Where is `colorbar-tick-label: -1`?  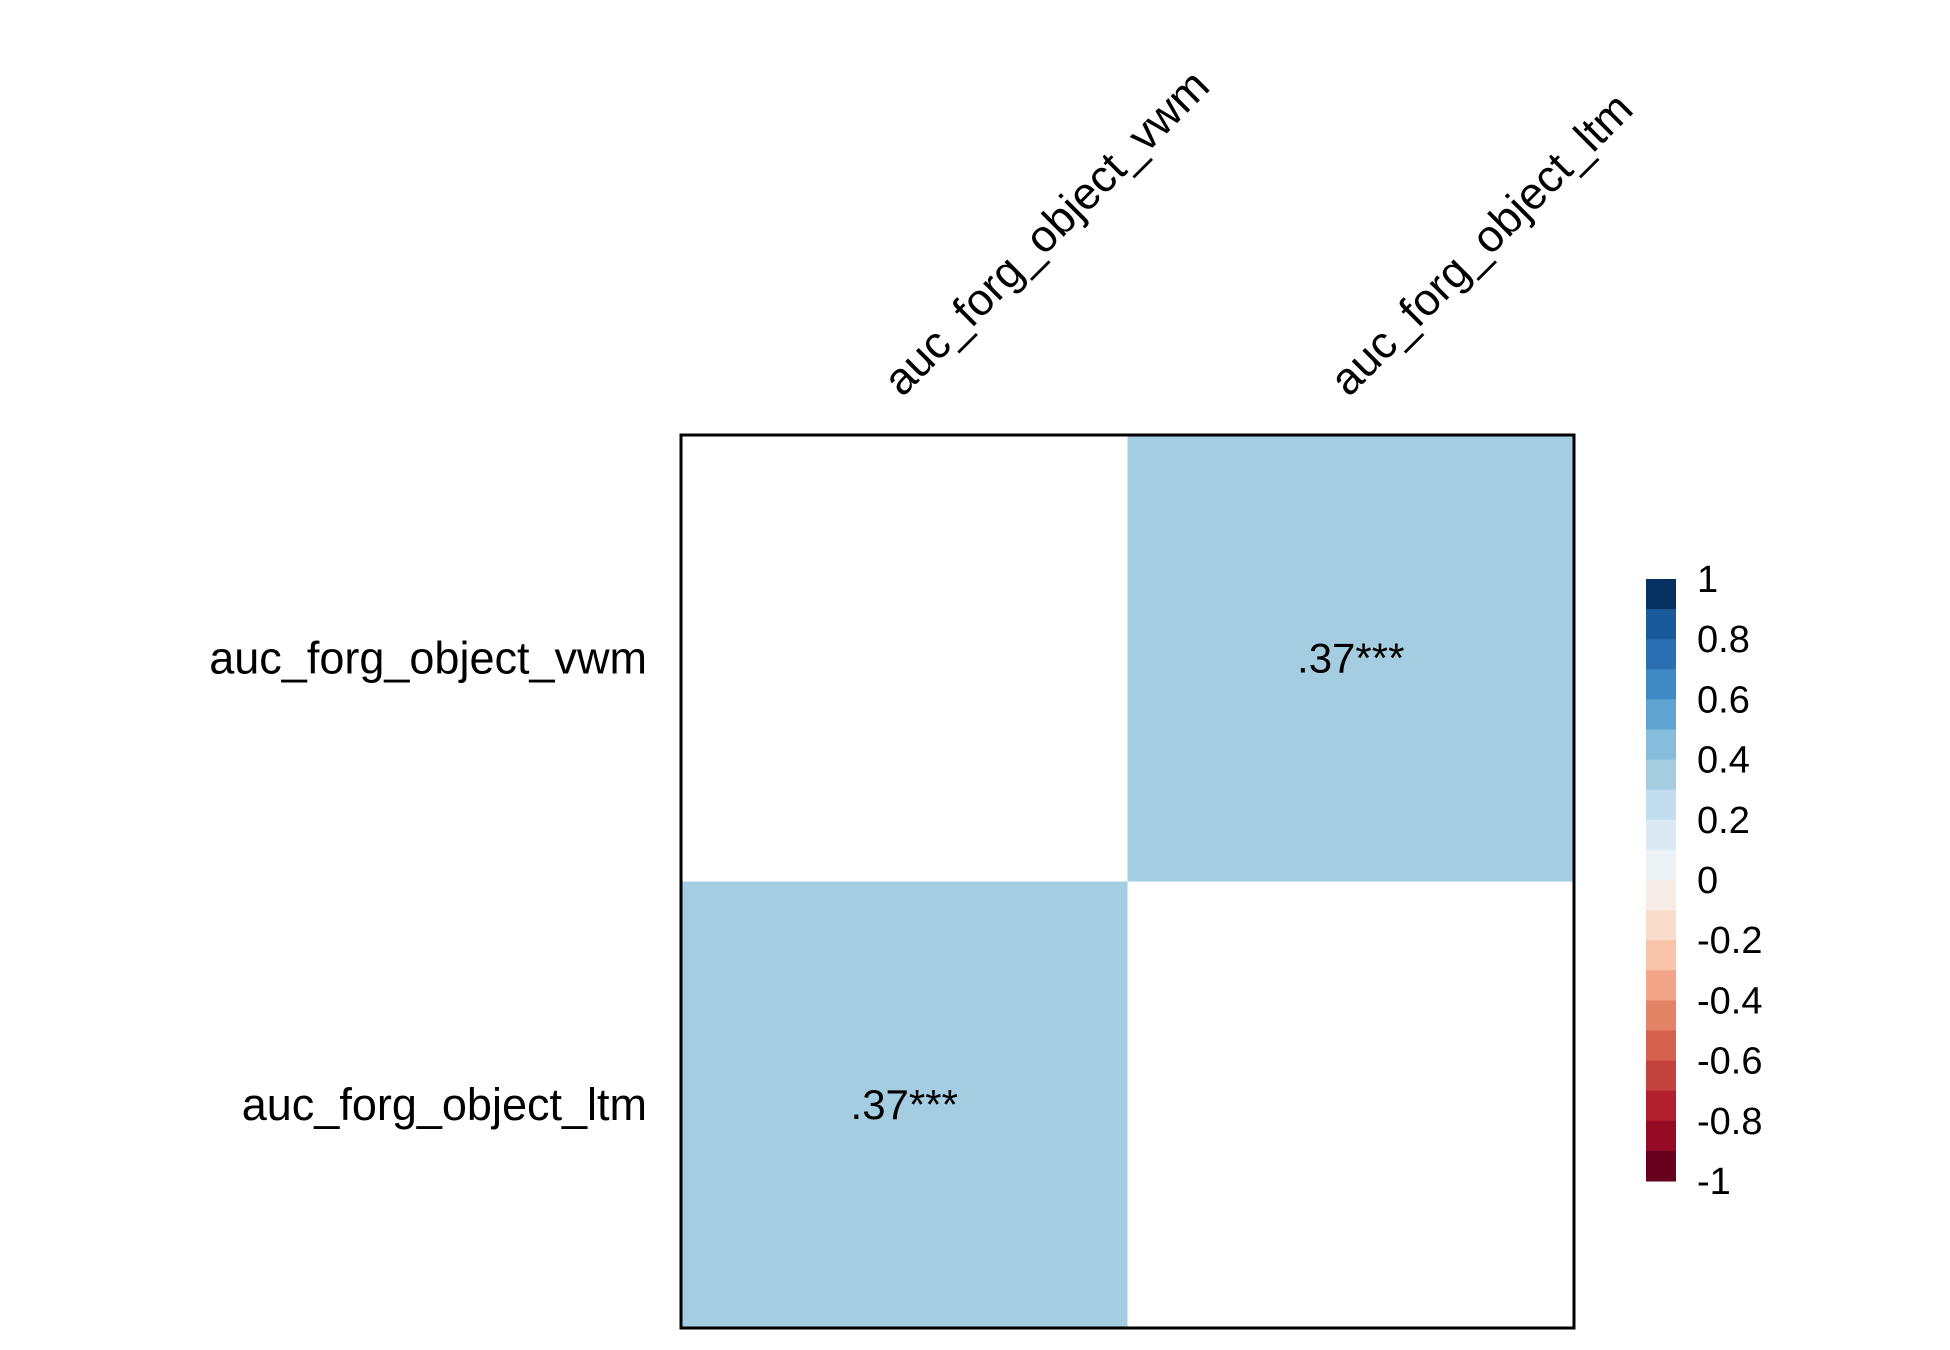
colorbar-tick-label: -1 is located at coordinates (1714, 1182).